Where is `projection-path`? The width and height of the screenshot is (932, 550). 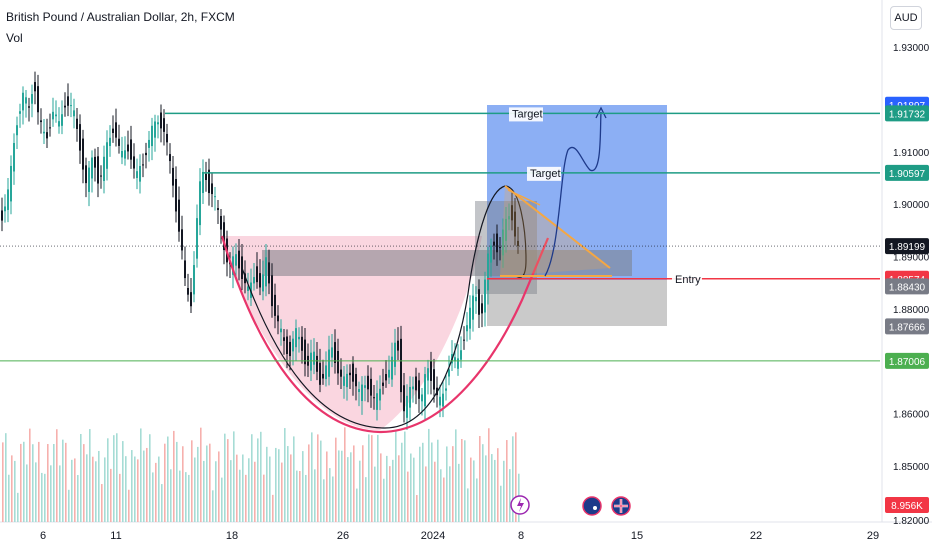
projection-path is located at coordinates (573, 194).